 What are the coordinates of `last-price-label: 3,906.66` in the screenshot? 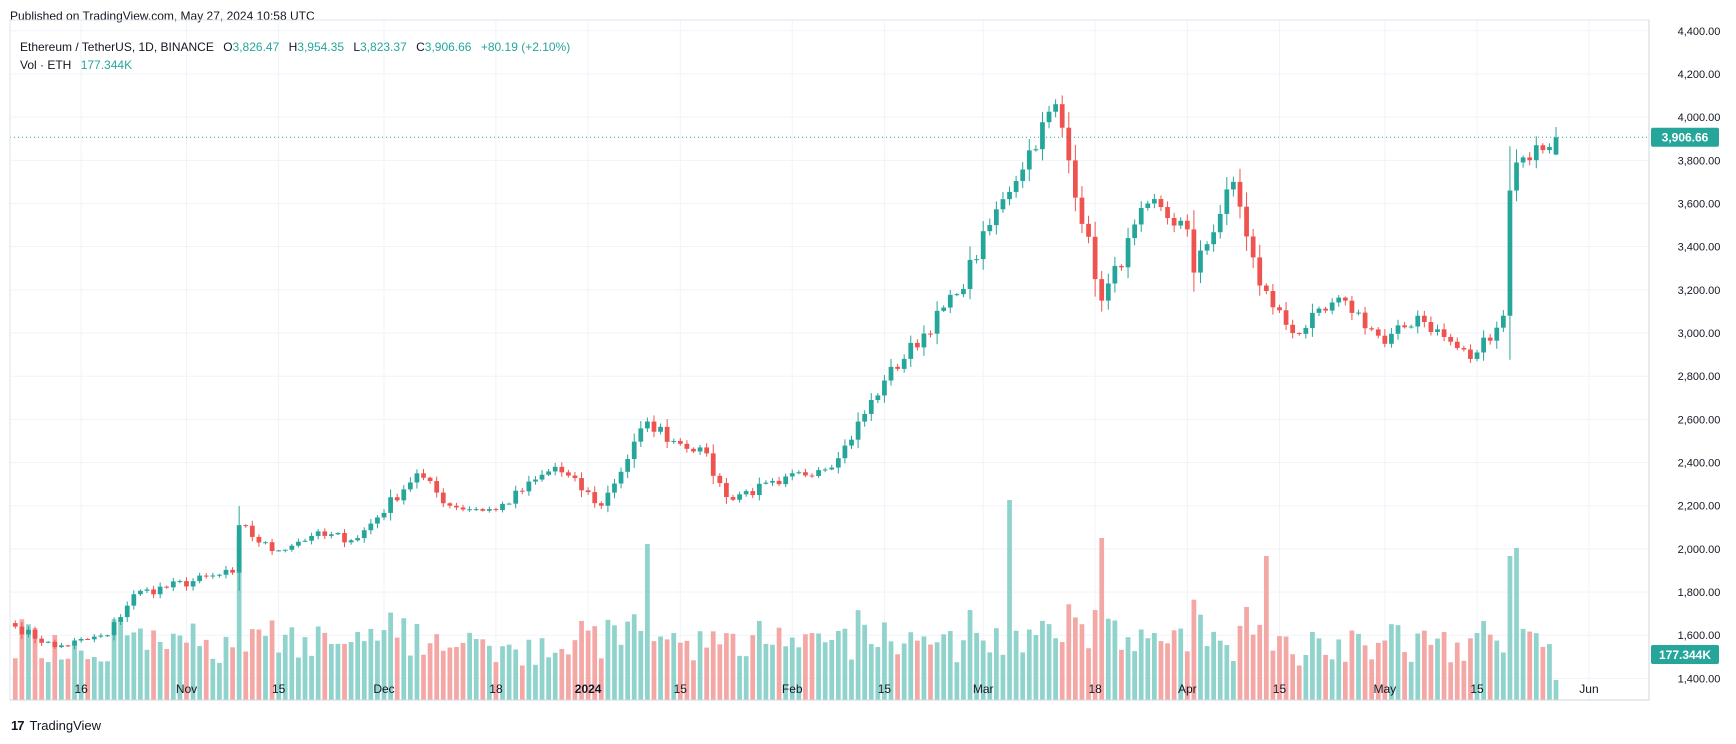 It's located at (1685, 137).